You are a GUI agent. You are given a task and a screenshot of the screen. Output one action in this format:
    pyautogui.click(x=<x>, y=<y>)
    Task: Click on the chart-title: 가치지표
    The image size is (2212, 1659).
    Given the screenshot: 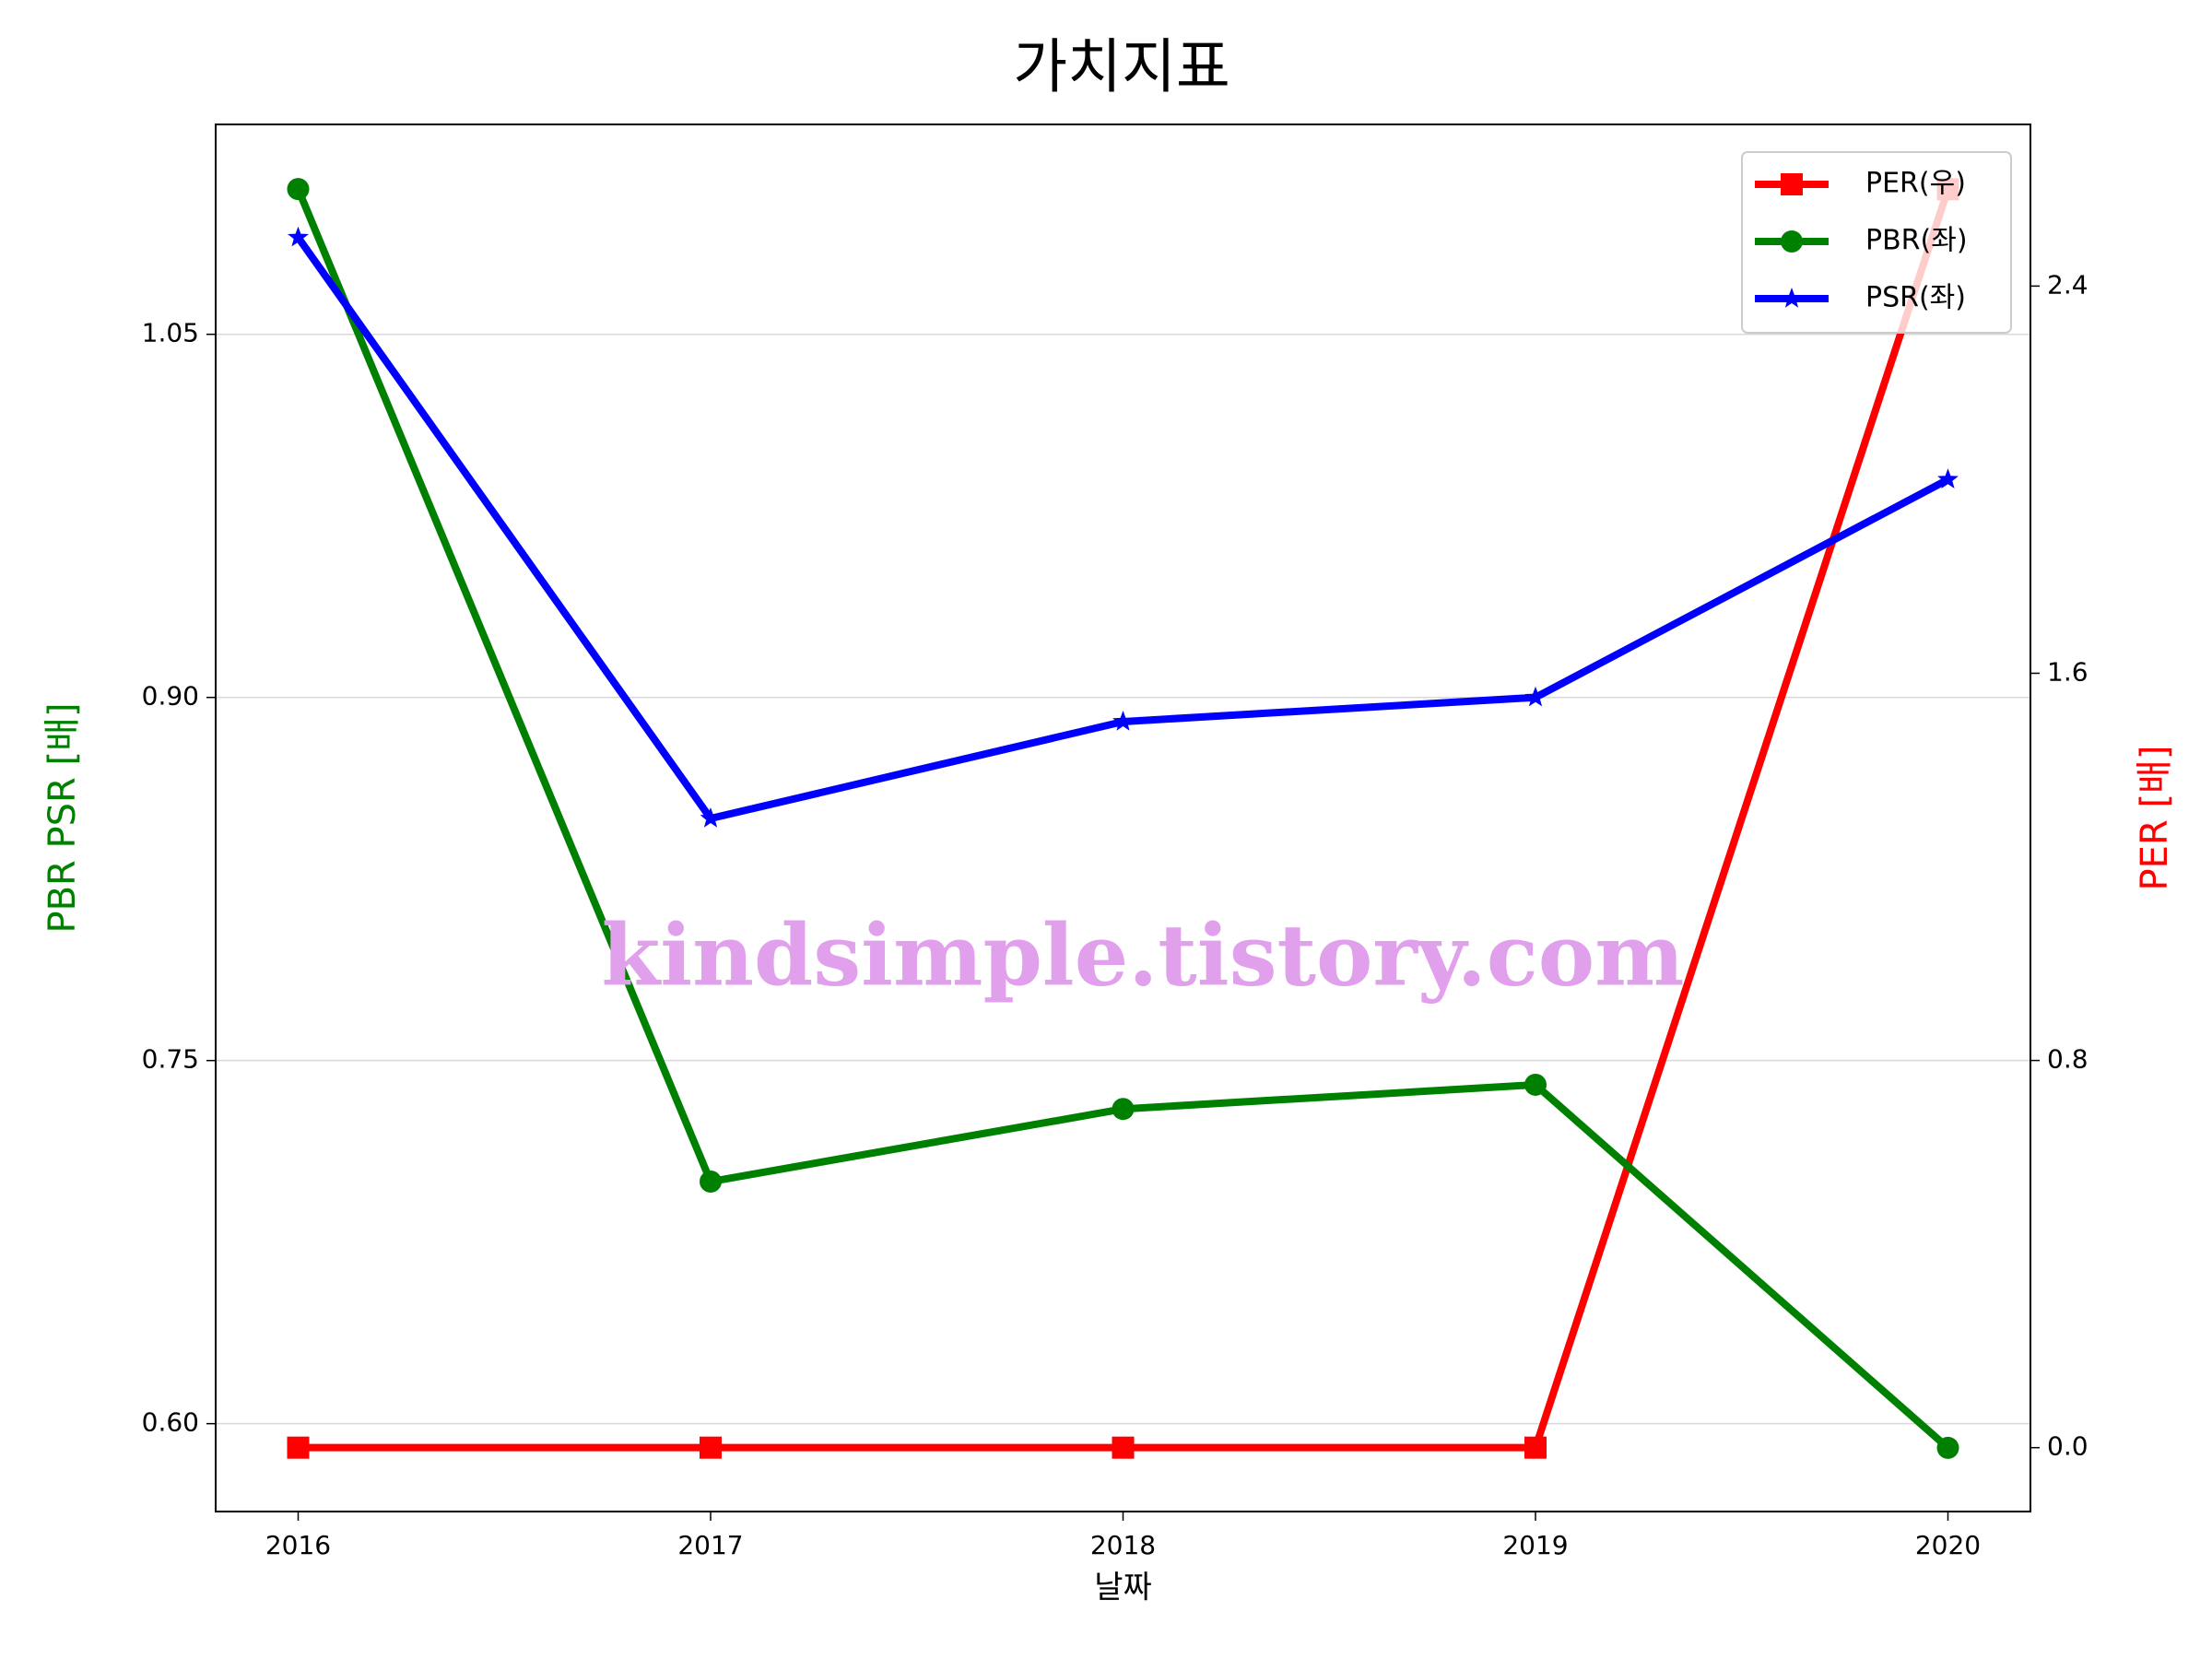 What is the action you would take?
    pyautogui.click(x=1121, y=68)
    